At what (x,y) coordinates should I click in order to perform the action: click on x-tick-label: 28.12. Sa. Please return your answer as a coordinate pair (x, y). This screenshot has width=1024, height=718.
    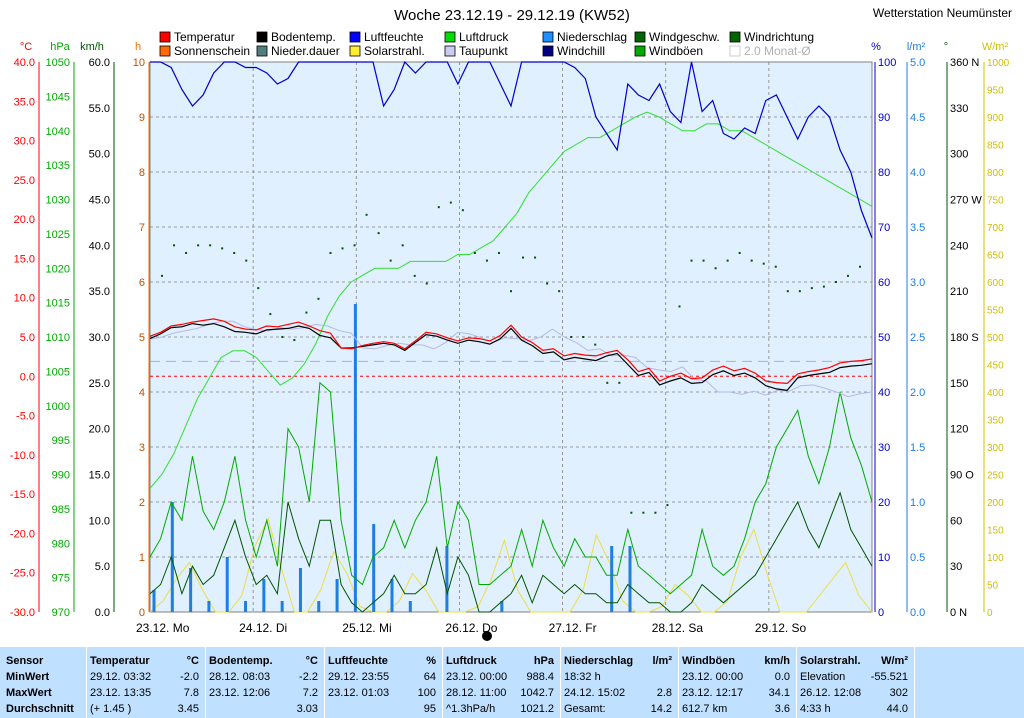
    Looking at the image, I should click on (678, 628).